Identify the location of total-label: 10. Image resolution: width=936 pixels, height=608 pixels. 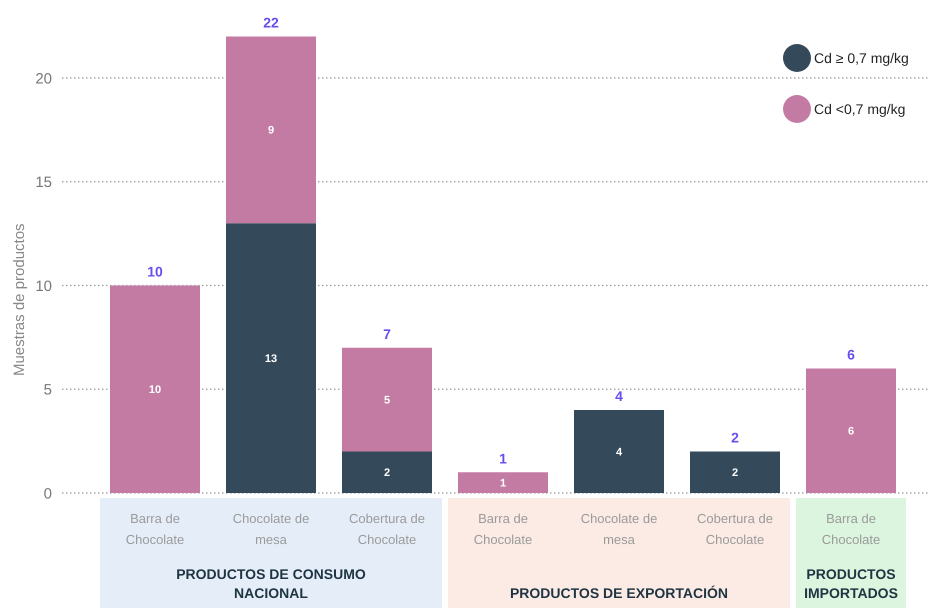
(155, 272).